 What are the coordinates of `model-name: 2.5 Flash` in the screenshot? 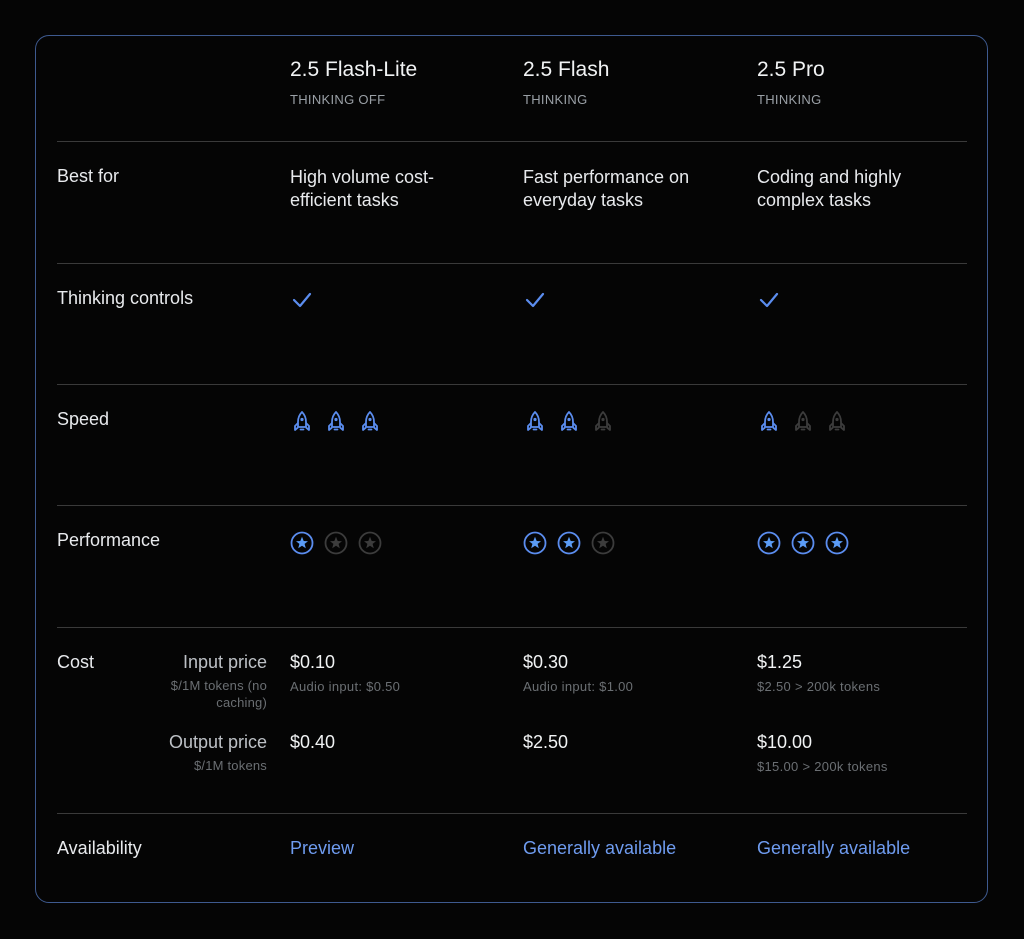 It's located at (566, 69).